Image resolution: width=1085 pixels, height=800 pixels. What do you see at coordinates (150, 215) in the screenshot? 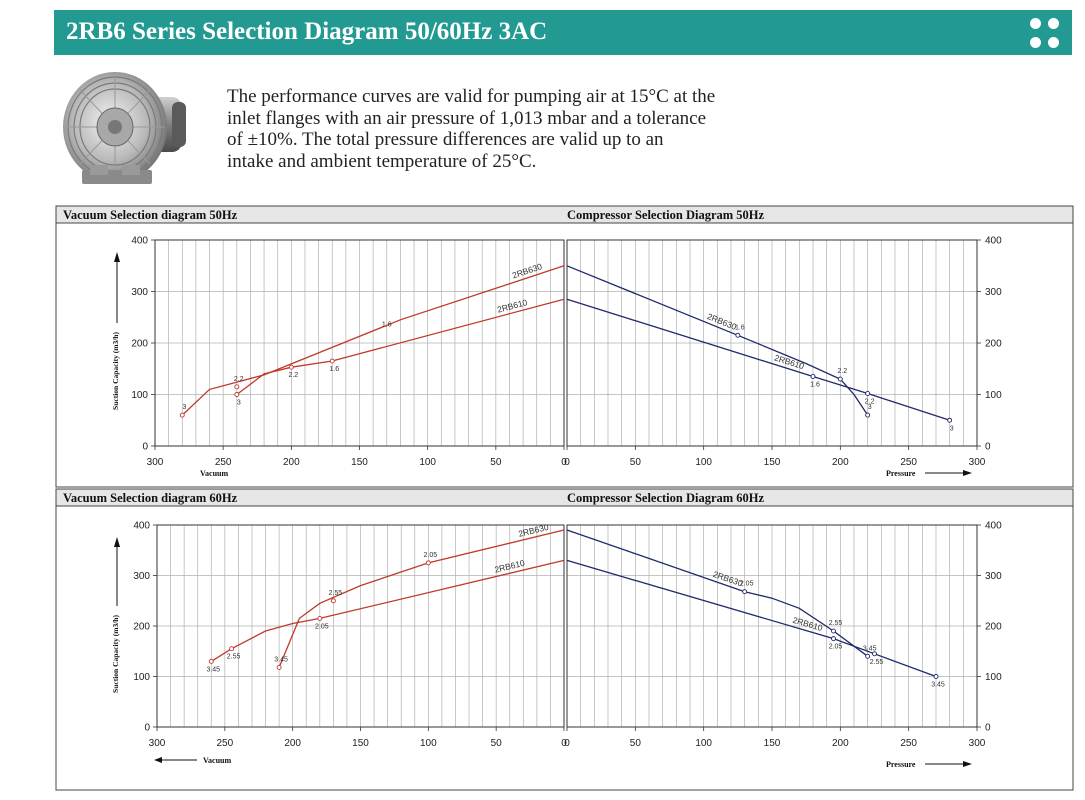
I see `chart-title: Vacuum Selection diagram 50Hz` at bounding box center [150, 215].